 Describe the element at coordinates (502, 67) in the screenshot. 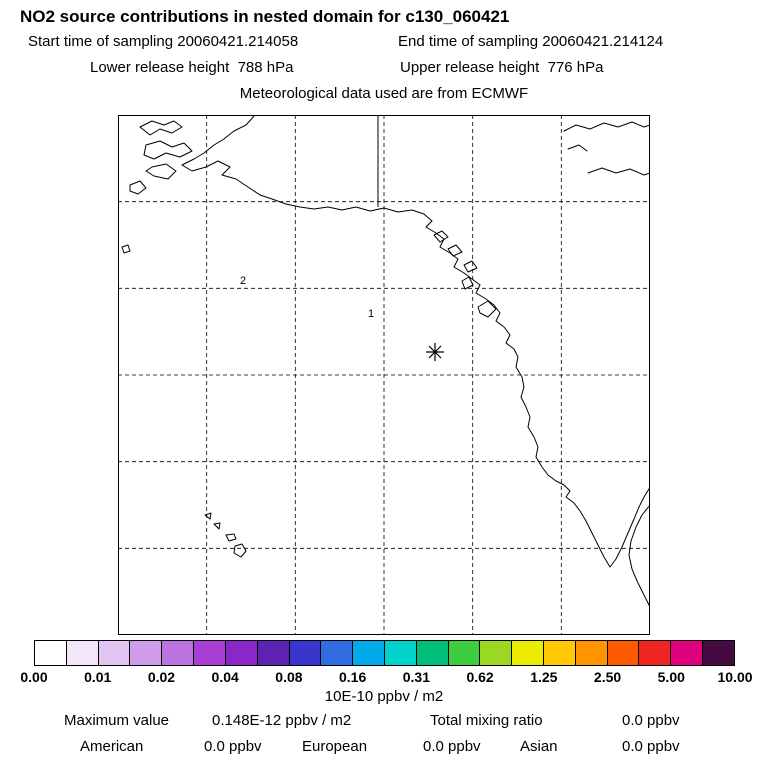

I see `upper-release-text: Upper release height 776 hPa` at that location.